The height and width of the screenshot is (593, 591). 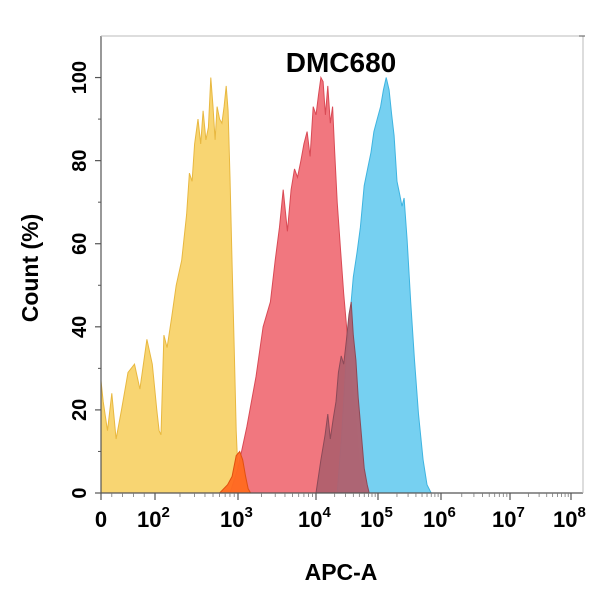 What do you see at coordinates (80, 161) in the screenshot?
I see `y-tick-label: 80` at bounding box center [80, 161].